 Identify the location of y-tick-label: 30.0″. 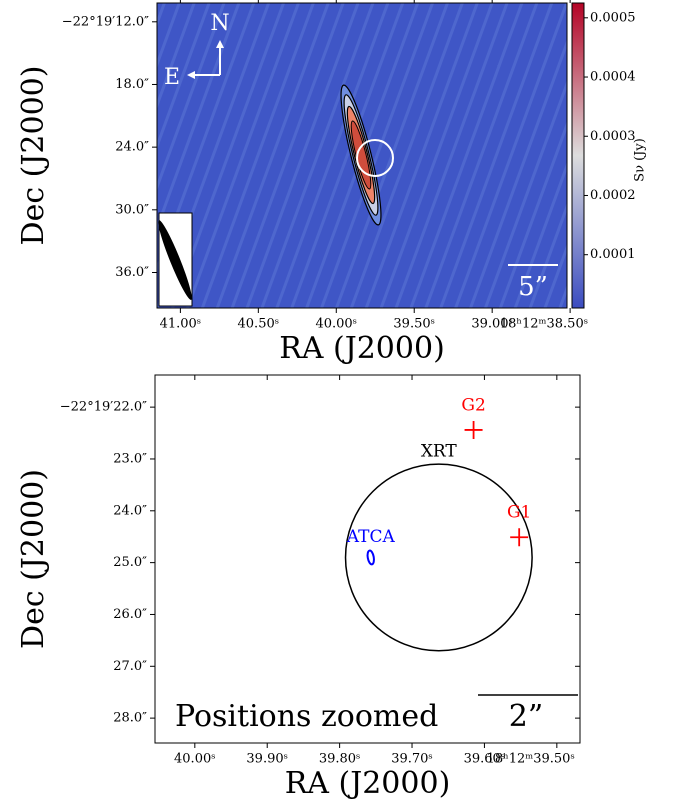
(132, 209).